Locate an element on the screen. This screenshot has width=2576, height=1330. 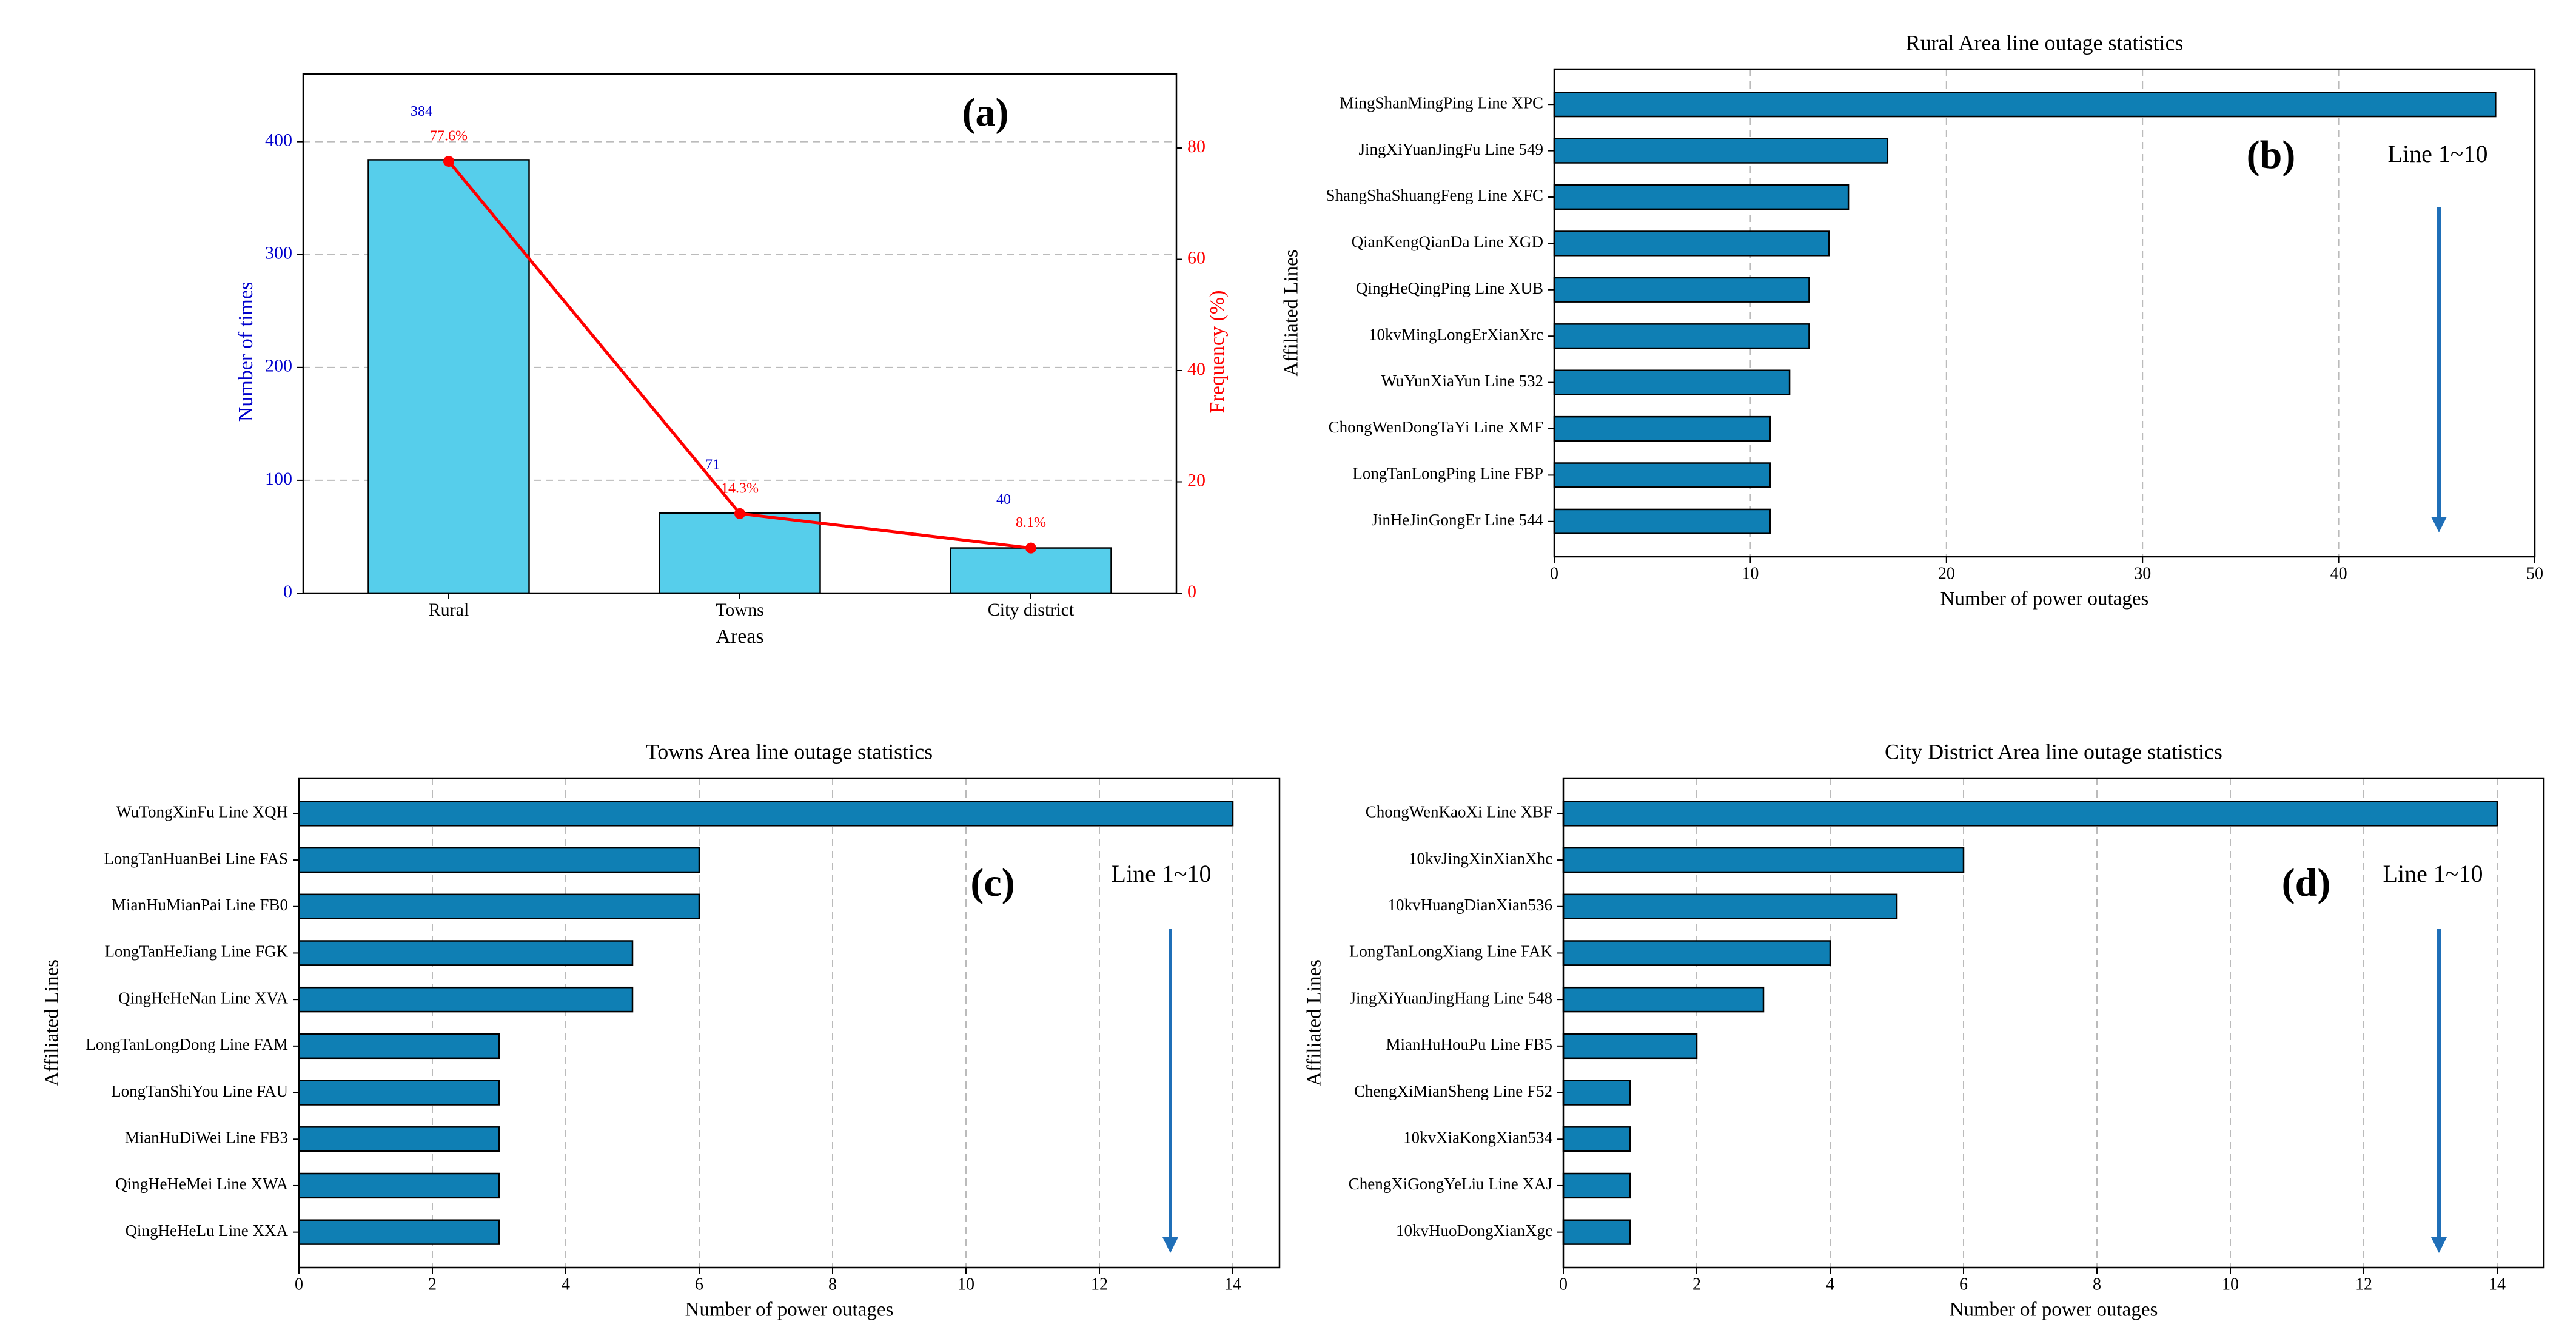
y-tick-label: JingXiYuanJingHang Line 548 is located at coordinates (1451, 998).